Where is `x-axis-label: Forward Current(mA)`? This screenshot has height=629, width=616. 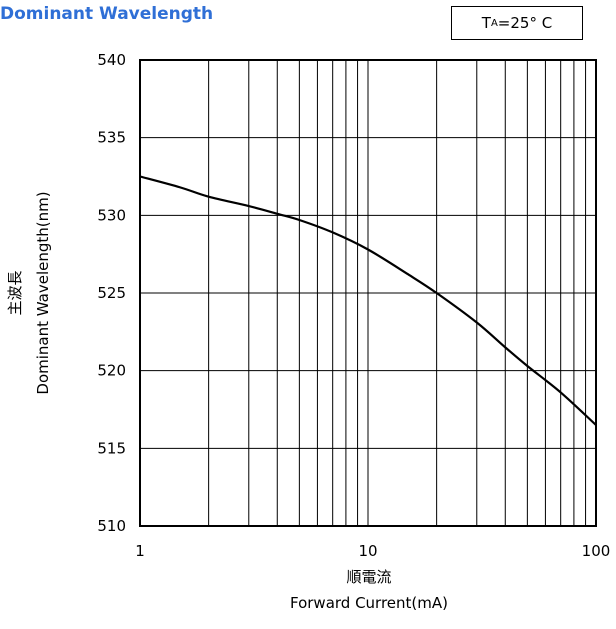 x-axis-label: Forward Current(mA) is located at coordinates (369, 603).